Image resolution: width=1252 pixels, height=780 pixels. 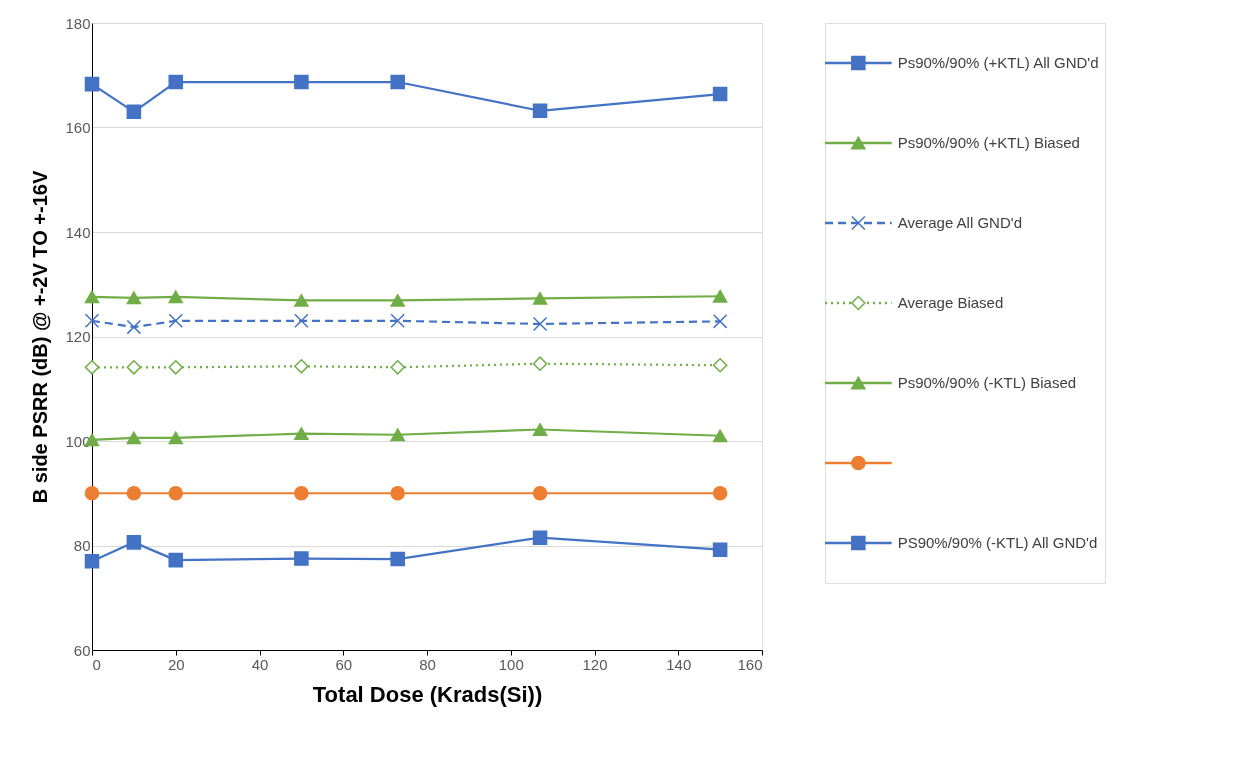 I want to click on x-tick-label: 120, so click(x=595, y=664).